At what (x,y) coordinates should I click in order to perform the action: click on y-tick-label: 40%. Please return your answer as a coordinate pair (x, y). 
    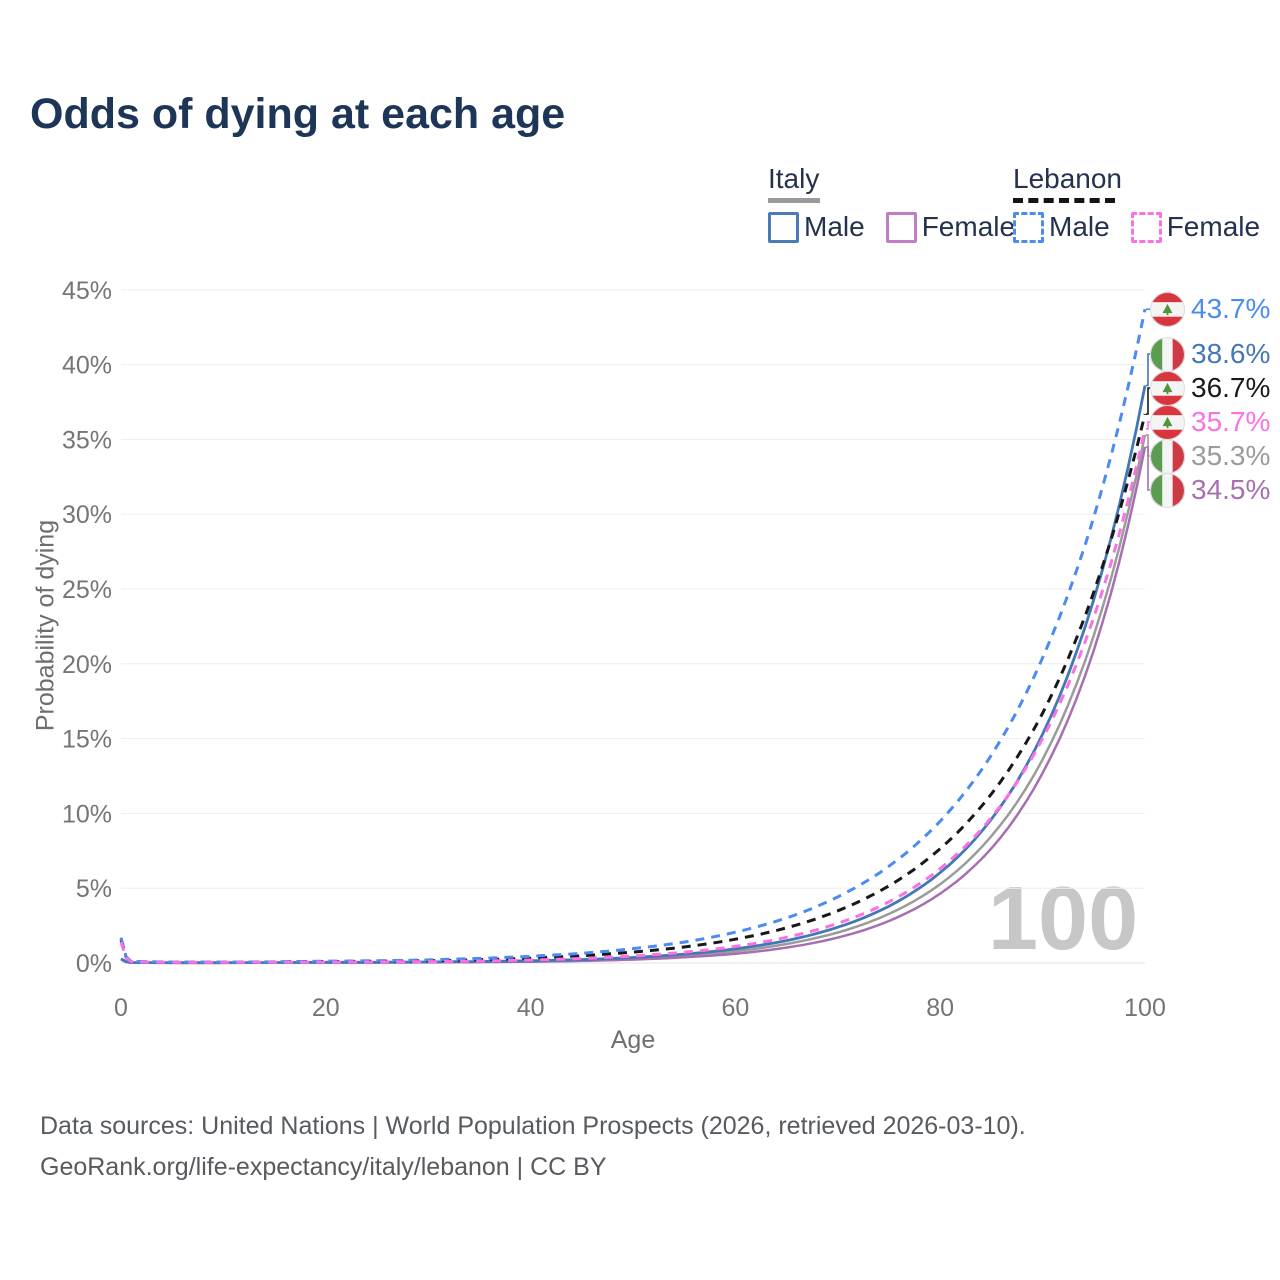
    Looking at the image, I should click on (87, 366).